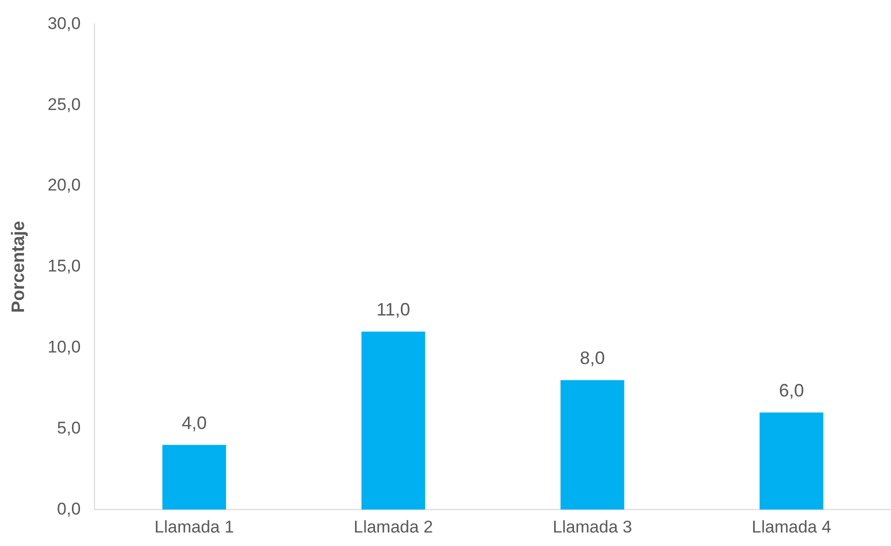  Describe the element at coordinates (592, 526) in the screenshot. I see `x-tick-label: Llamada 3` at that location.